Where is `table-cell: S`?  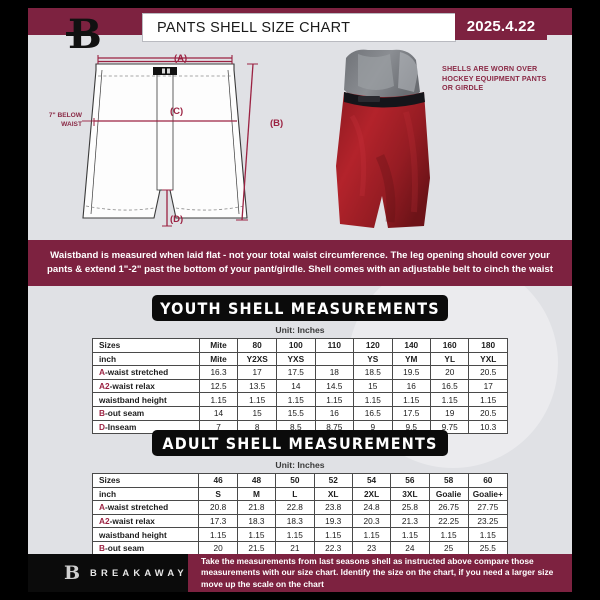
table-cell: S is located at coordinates (218, 494).